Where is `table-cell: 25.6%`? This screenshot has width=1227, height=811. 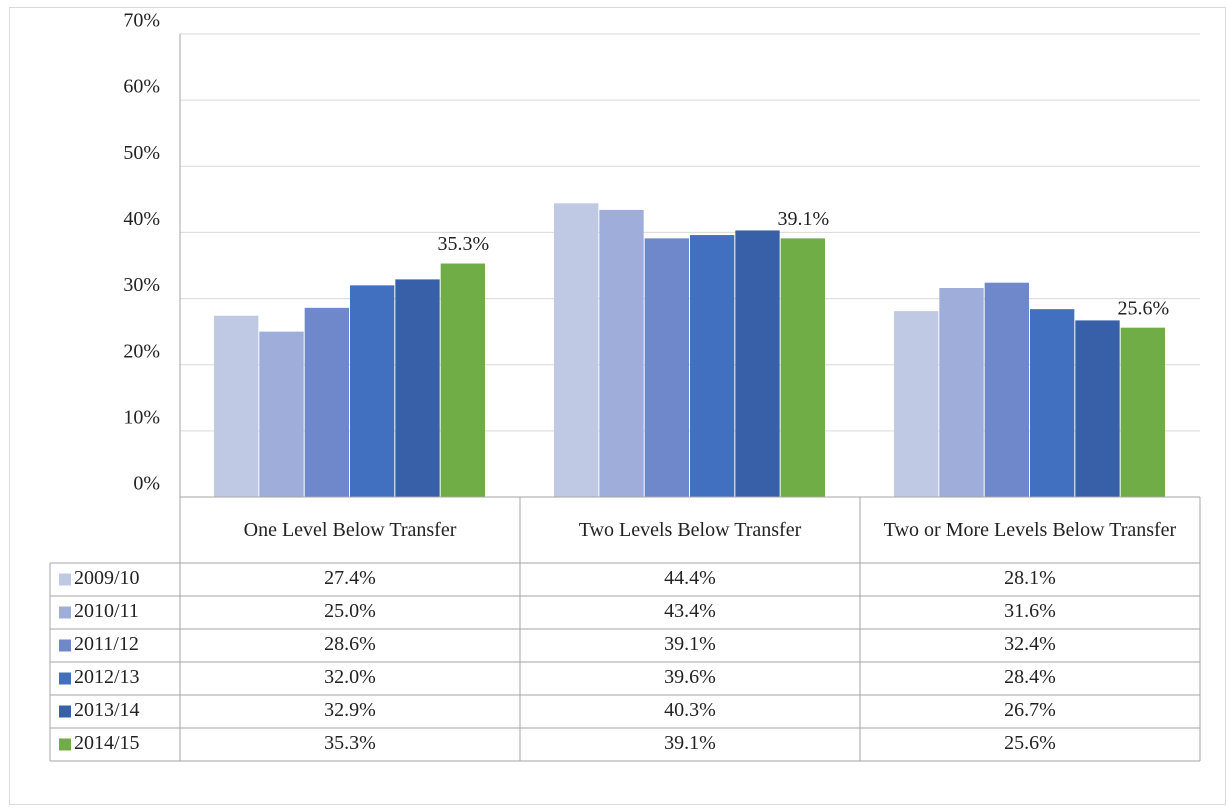 table-cell: 25.6% is located at coordinates (1030, 743).